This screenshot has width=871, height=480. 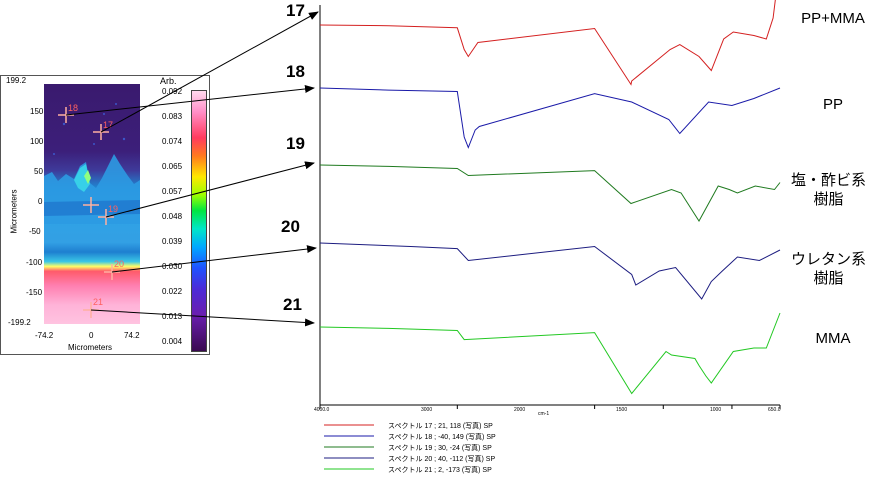 I want to click on map-x-tick: -74.2, so click(x=44, y=335).